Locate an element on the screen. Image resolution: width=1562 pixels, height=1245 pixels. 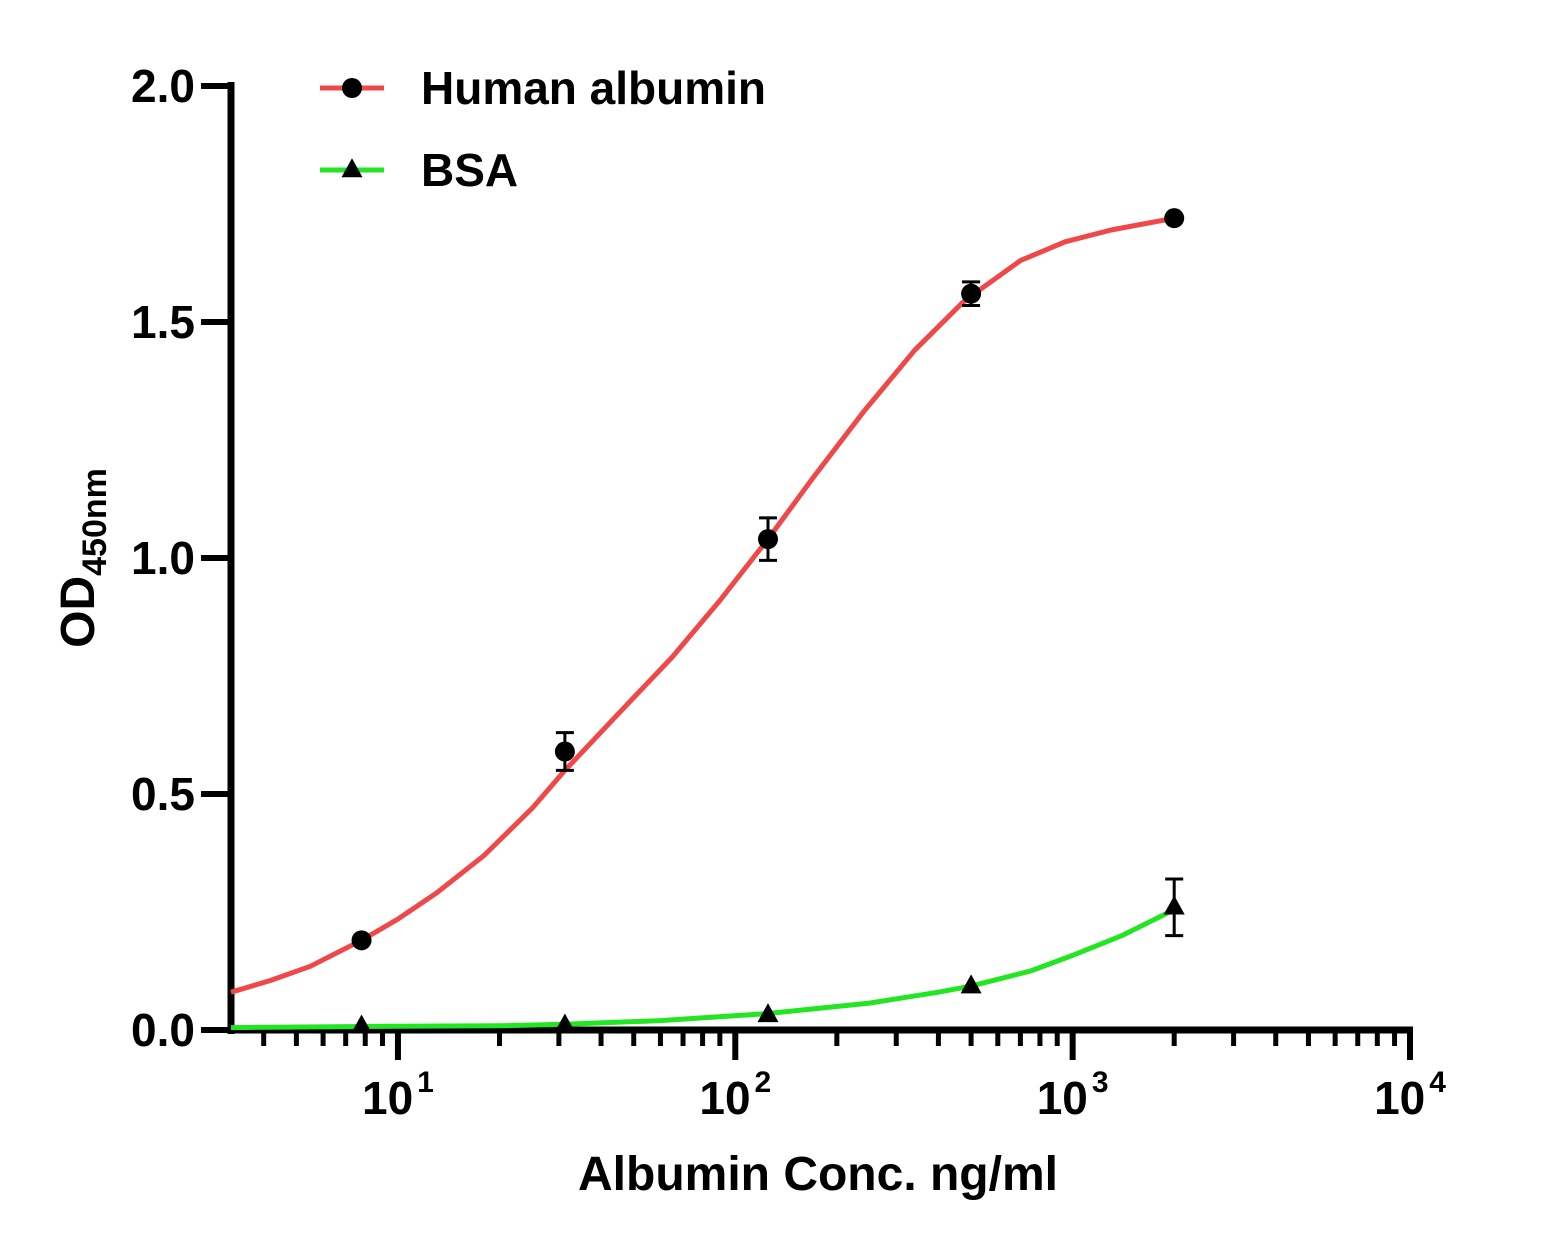
legend-item-1: Human albumin is located at coordinates (543, 88).